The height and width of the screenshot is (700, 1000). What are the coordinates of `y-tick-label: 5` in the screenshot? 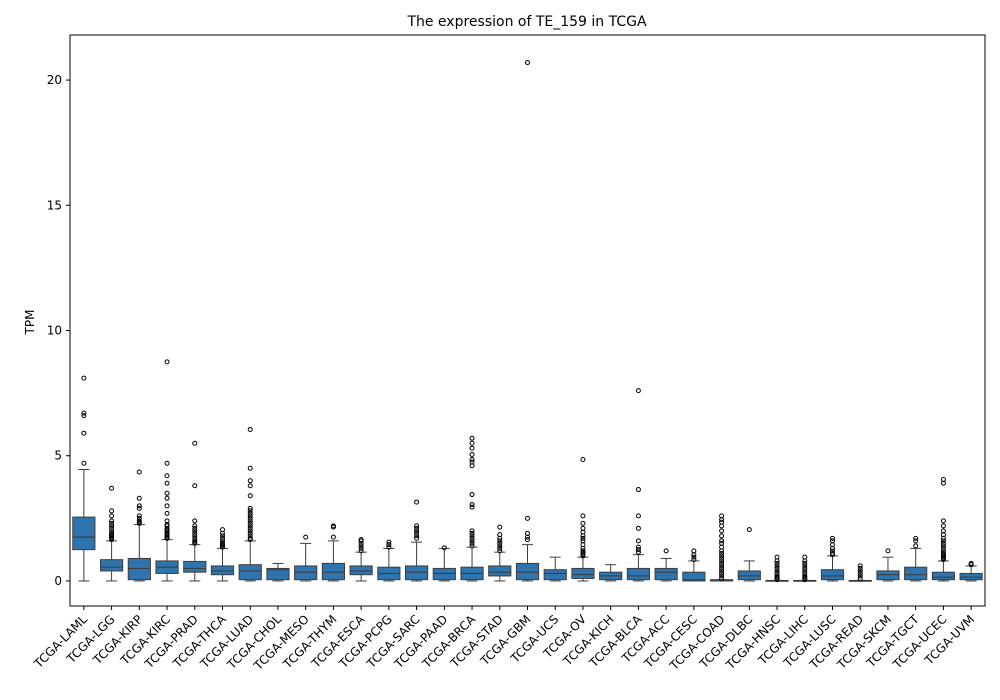 It's located at (58, 456).